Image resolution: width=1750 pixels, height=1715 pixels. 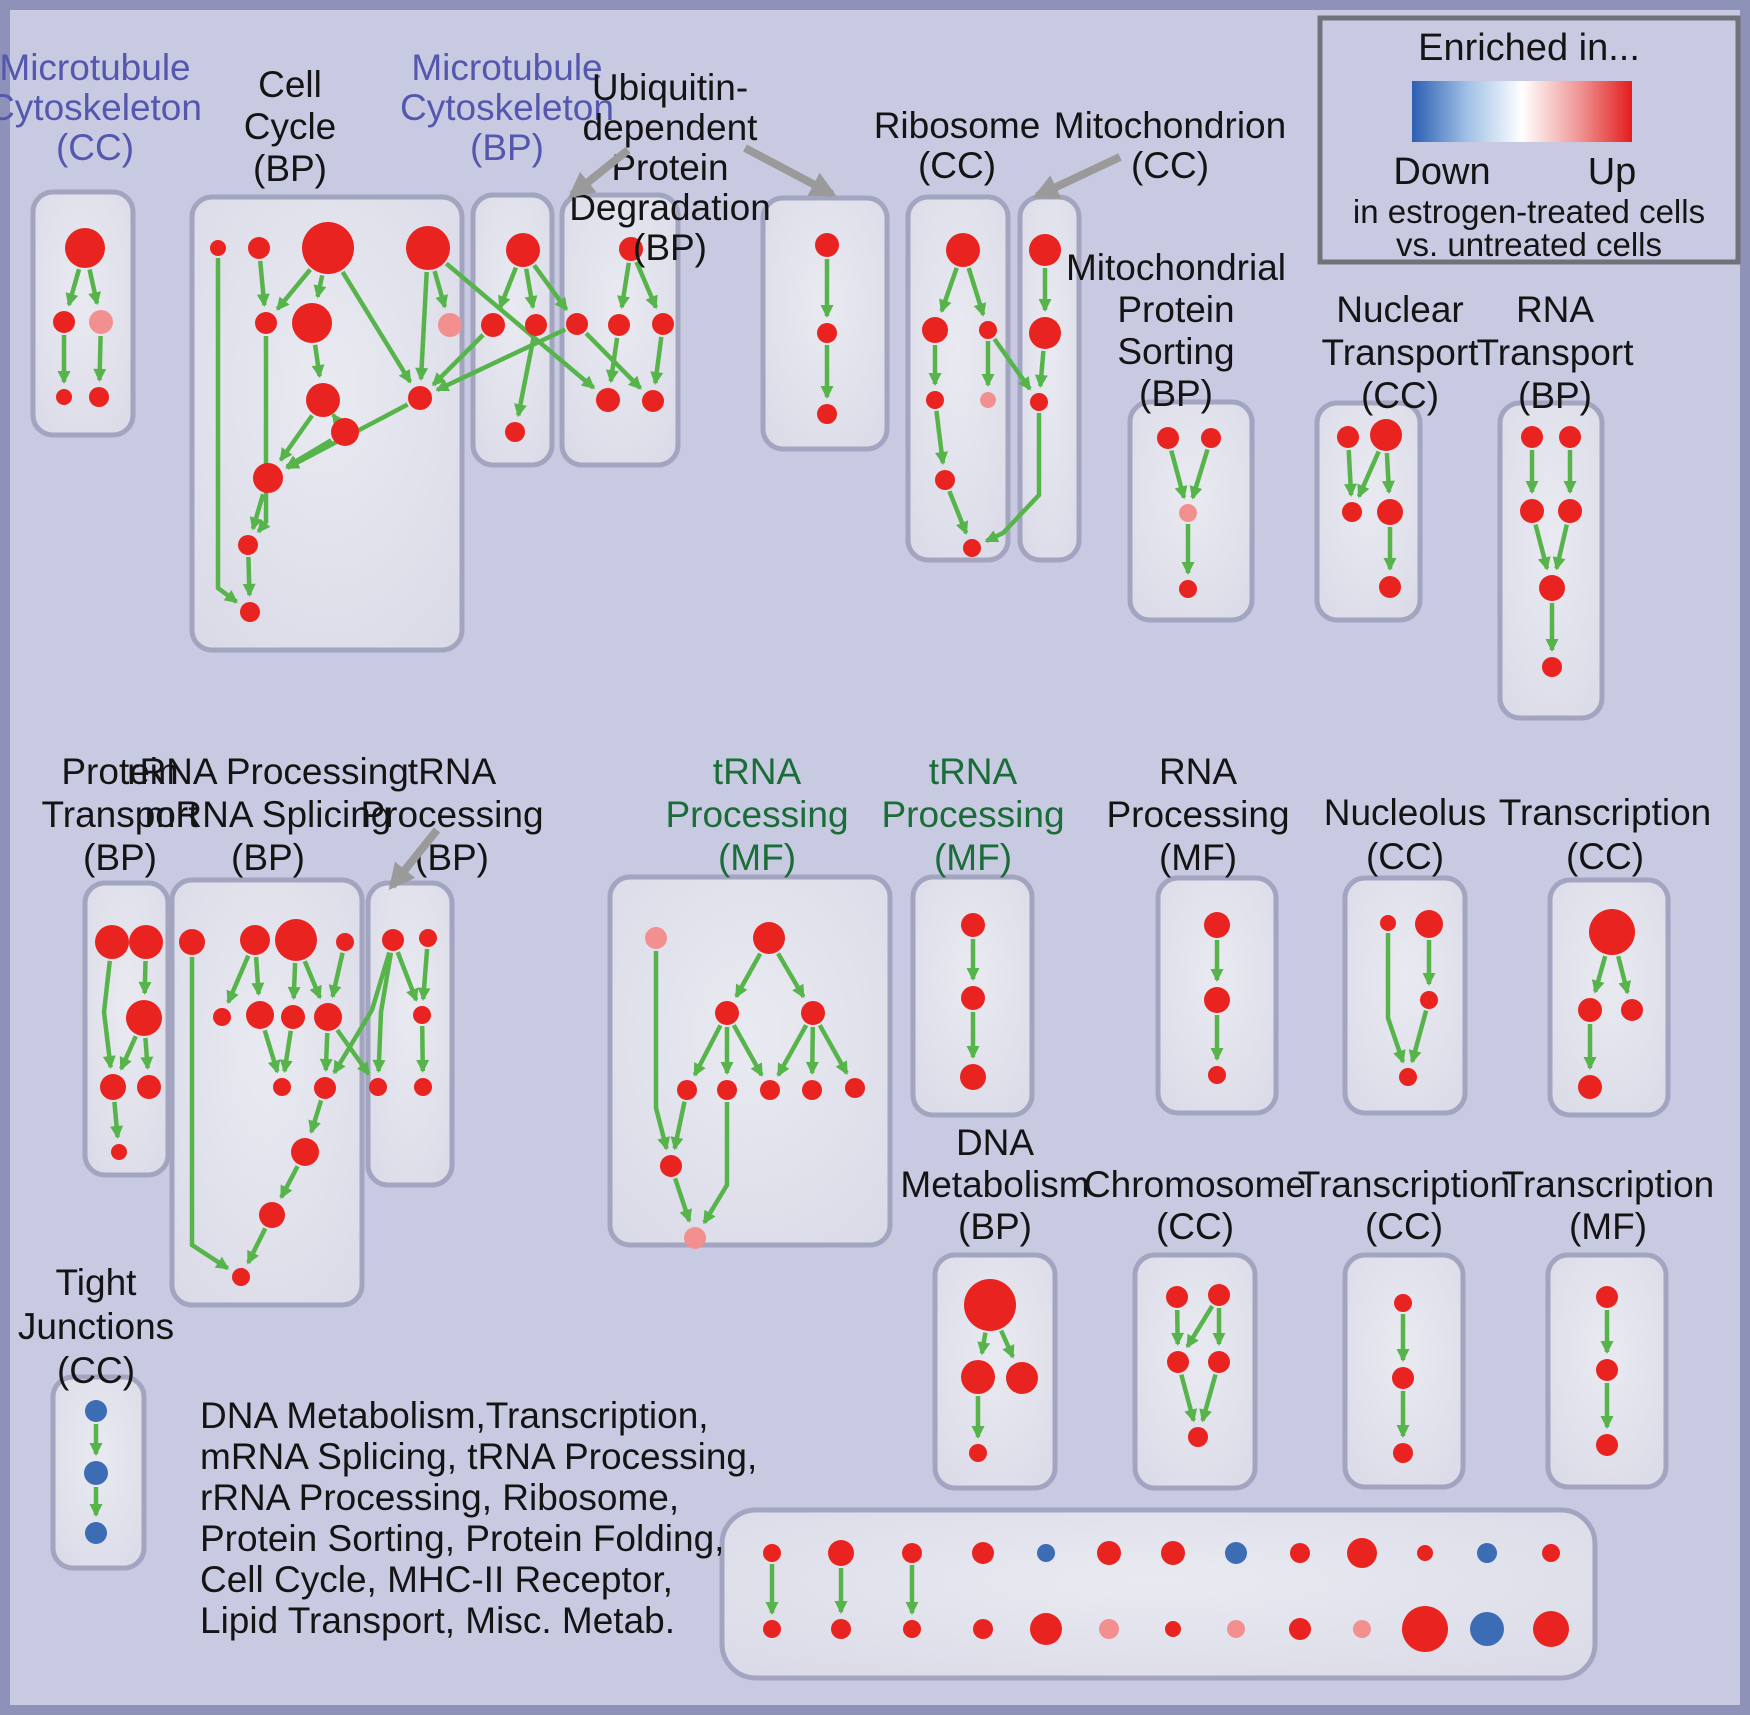 What do you see at coordinates (327, 423) in the screenshot?
I see `cluster-box-cell-cycle` at bounding box center [327, 423].